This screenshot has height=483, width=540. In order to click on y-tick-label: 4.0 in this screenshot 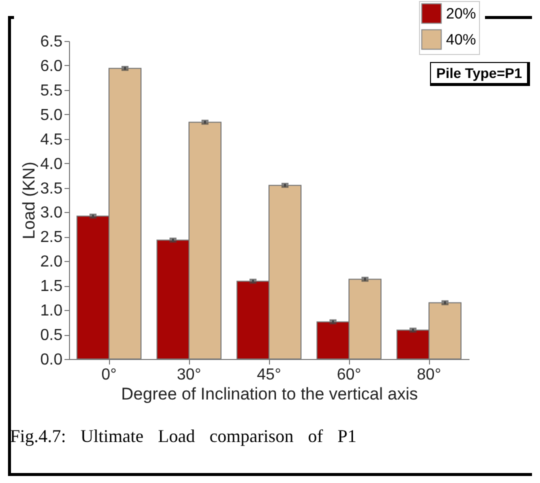, I will do `click(51, 164)`.